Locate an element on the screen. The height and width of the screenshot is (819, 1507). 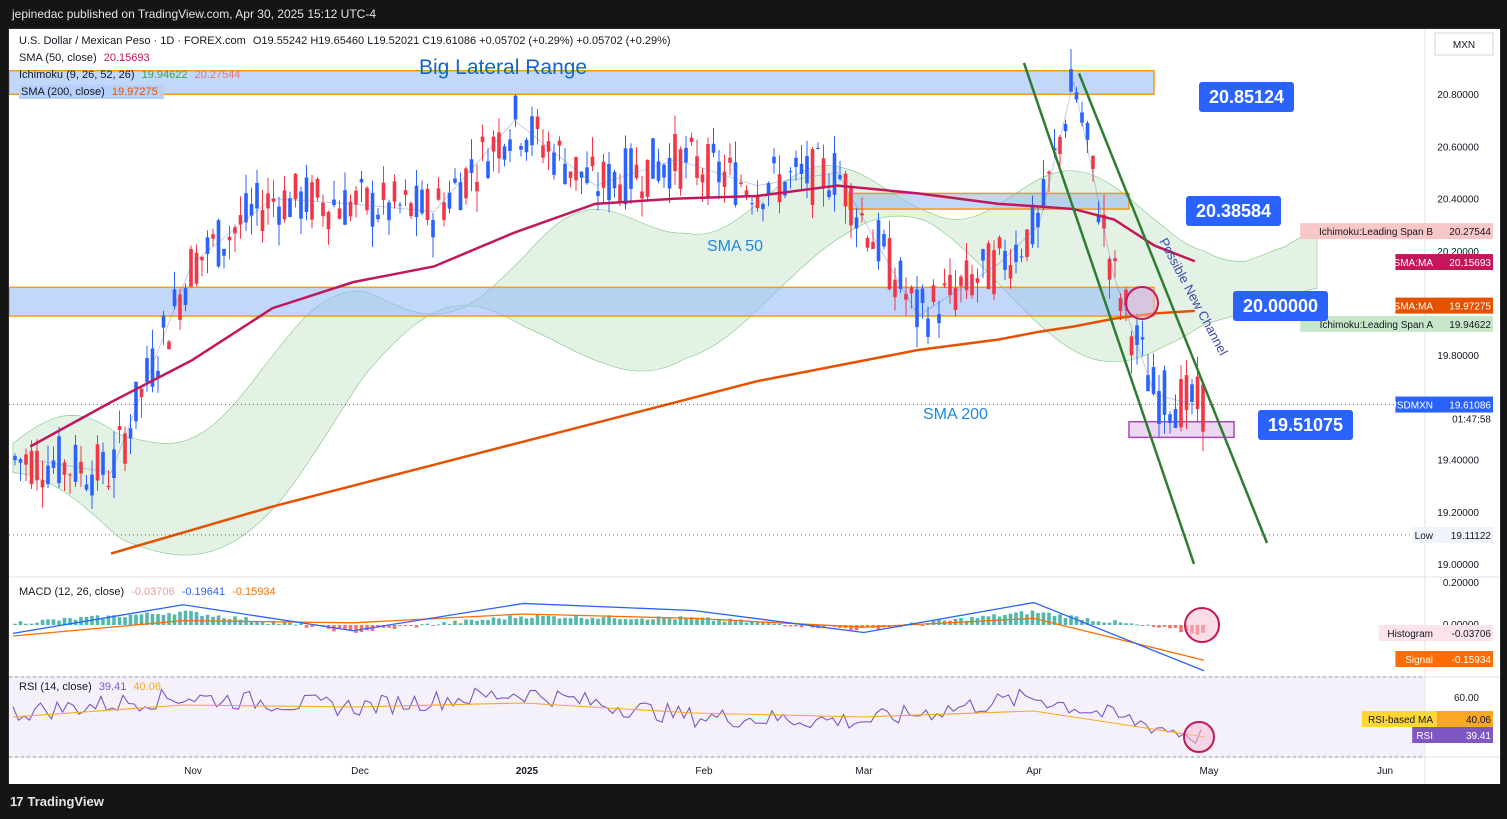
tag-ichimoku-a-value-bg is located at coordinates (1465, 323).